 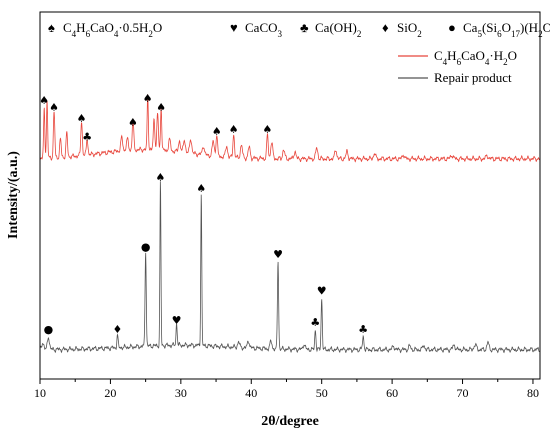 What do you see at coordinates (110, 393) in the screenshot?
I see `x-tick-label: 20` at bounding box center [110, 393].